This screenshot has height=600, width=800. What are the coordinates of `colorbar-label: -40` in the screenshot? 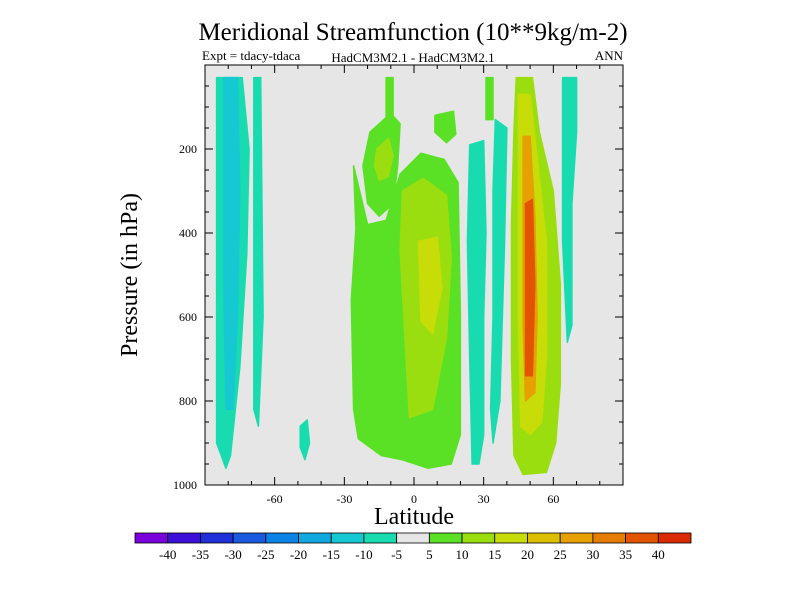 It's located at (167, 554).